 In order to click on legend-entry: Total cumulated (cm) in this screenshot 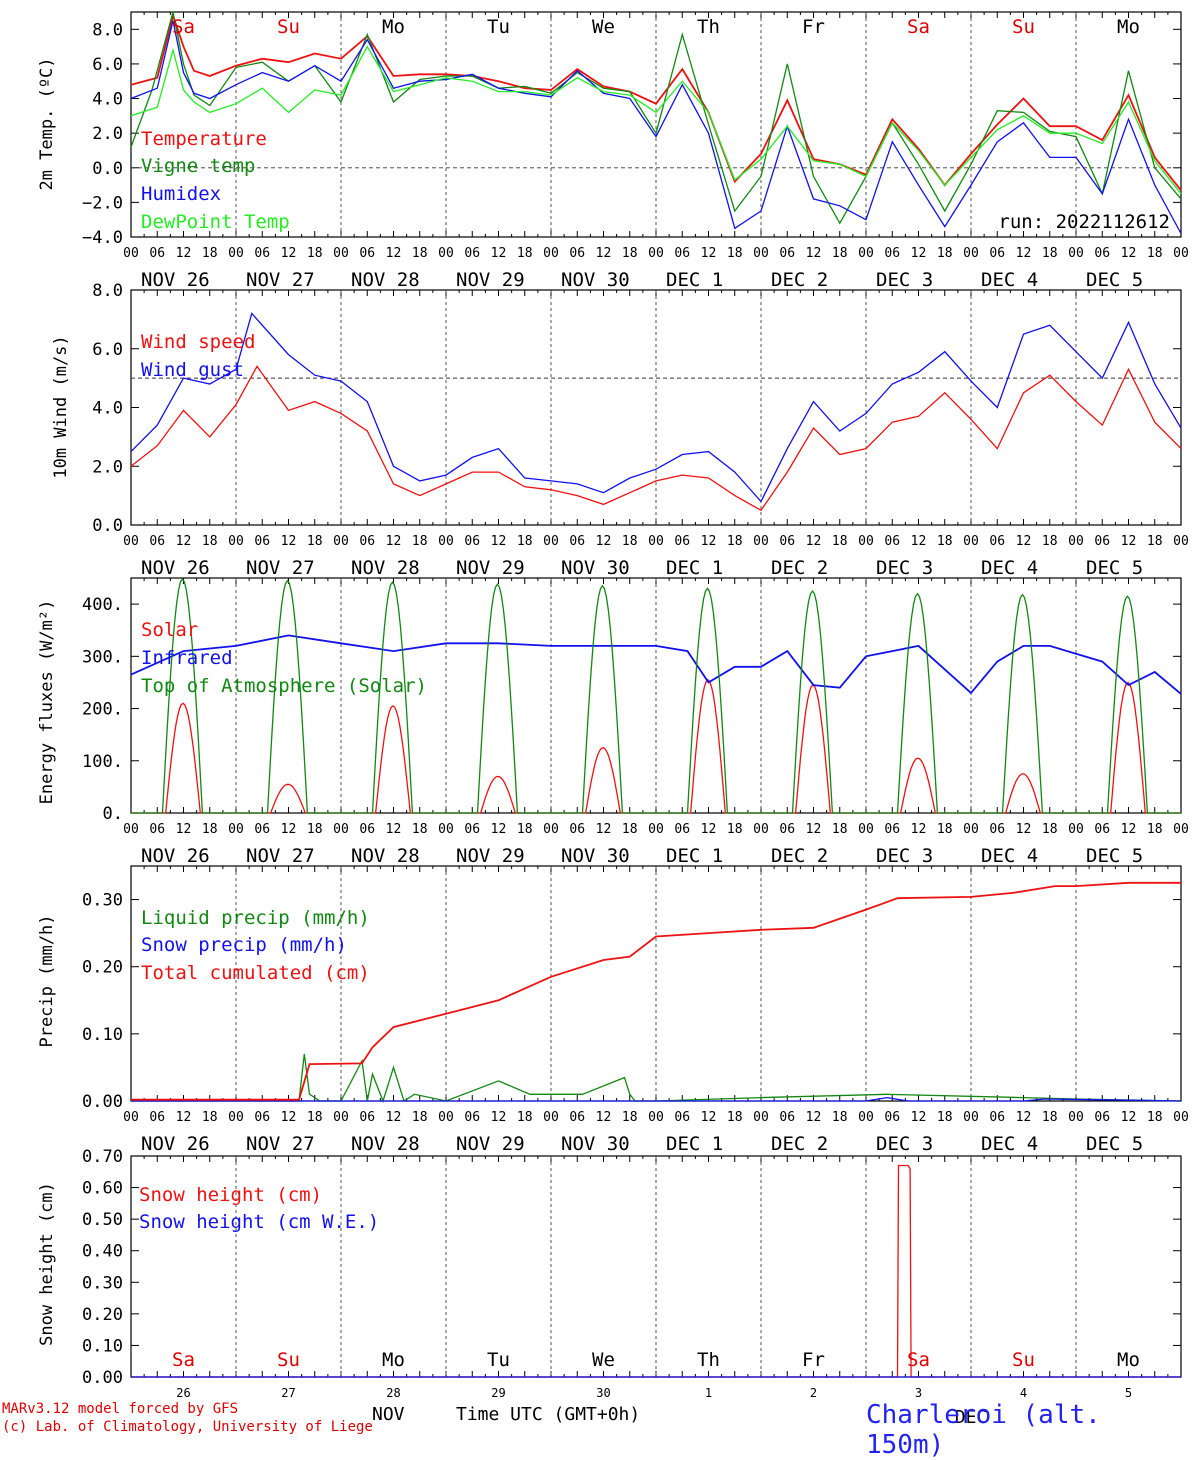, I will do `click(255, 973)`.